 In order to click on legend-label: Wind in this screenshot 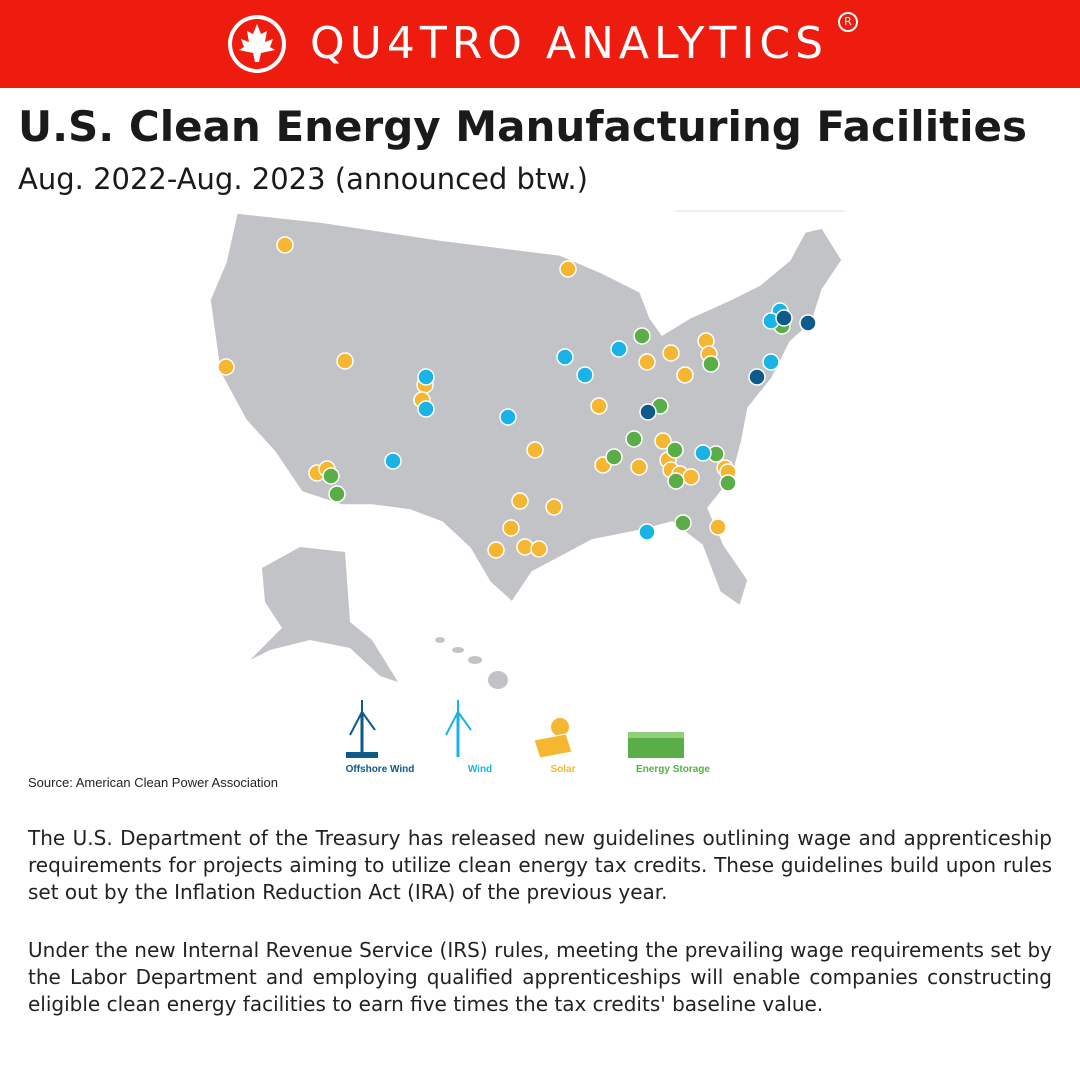, I will do `click(480, 769)`.